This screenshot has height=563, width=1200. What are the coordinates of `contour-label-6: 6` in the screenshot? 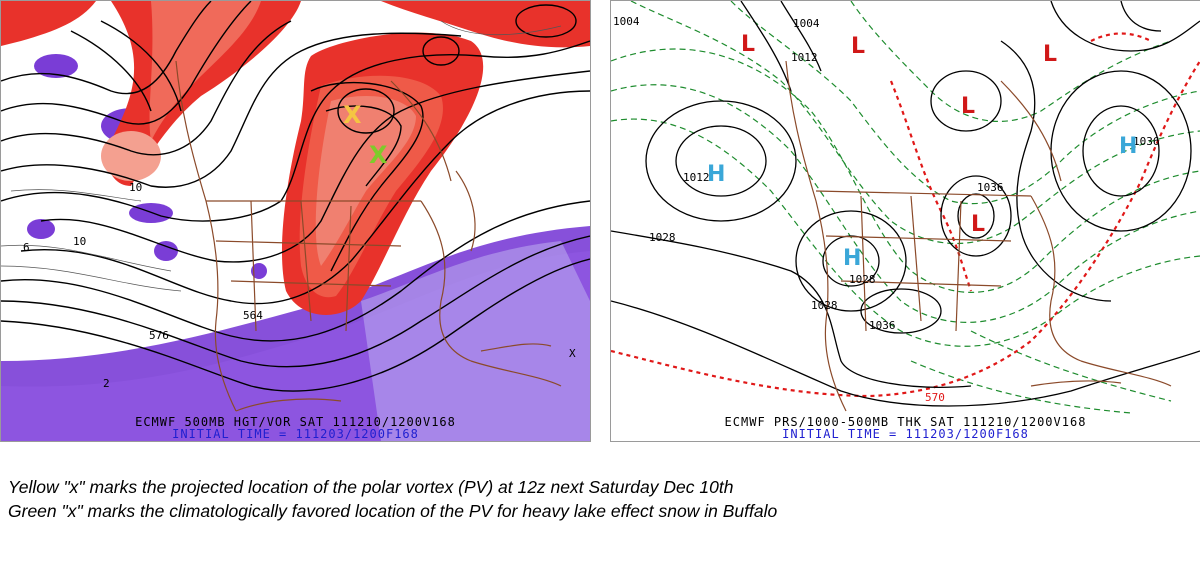 It's located at (26, 247).